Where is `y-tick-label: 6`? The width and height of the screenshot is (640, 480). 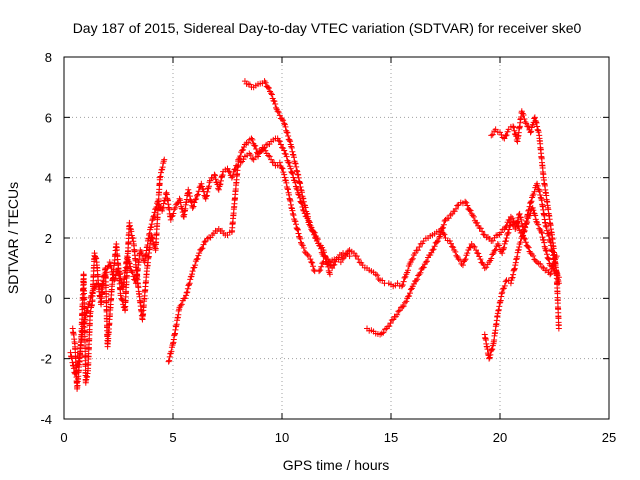 y-tick-label: 6 is located at coordinates (48, 117).